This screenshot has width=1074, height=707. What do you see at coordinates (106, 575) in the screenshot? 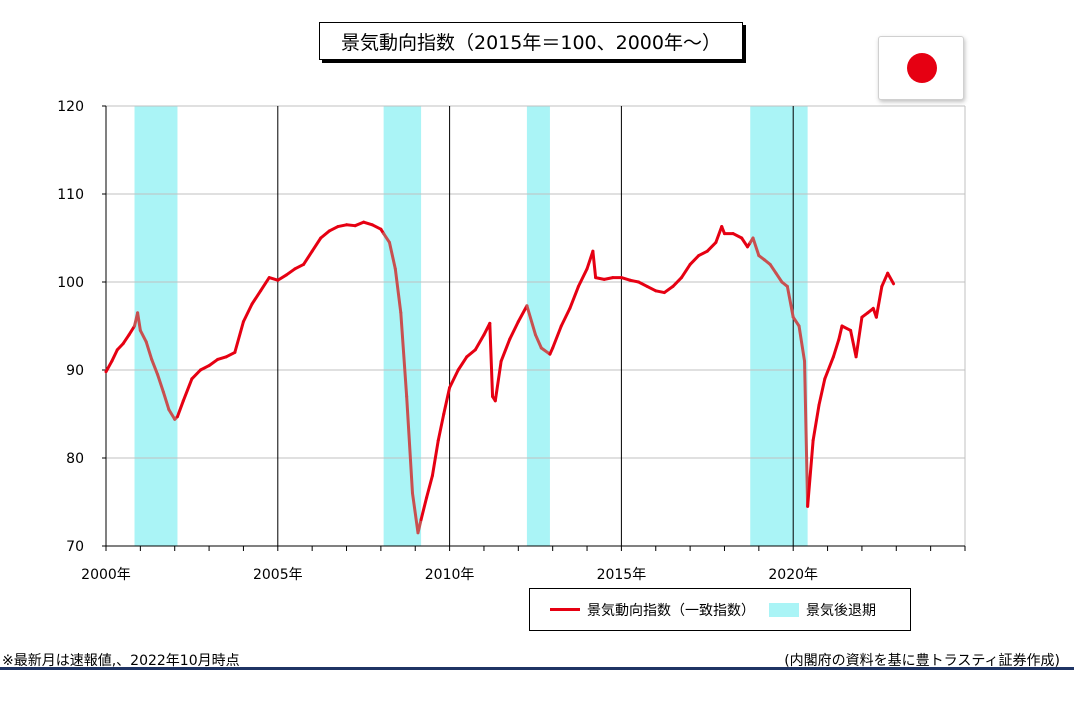
I see `x-tick-label: 2000年` at bounding box center [106, 575].